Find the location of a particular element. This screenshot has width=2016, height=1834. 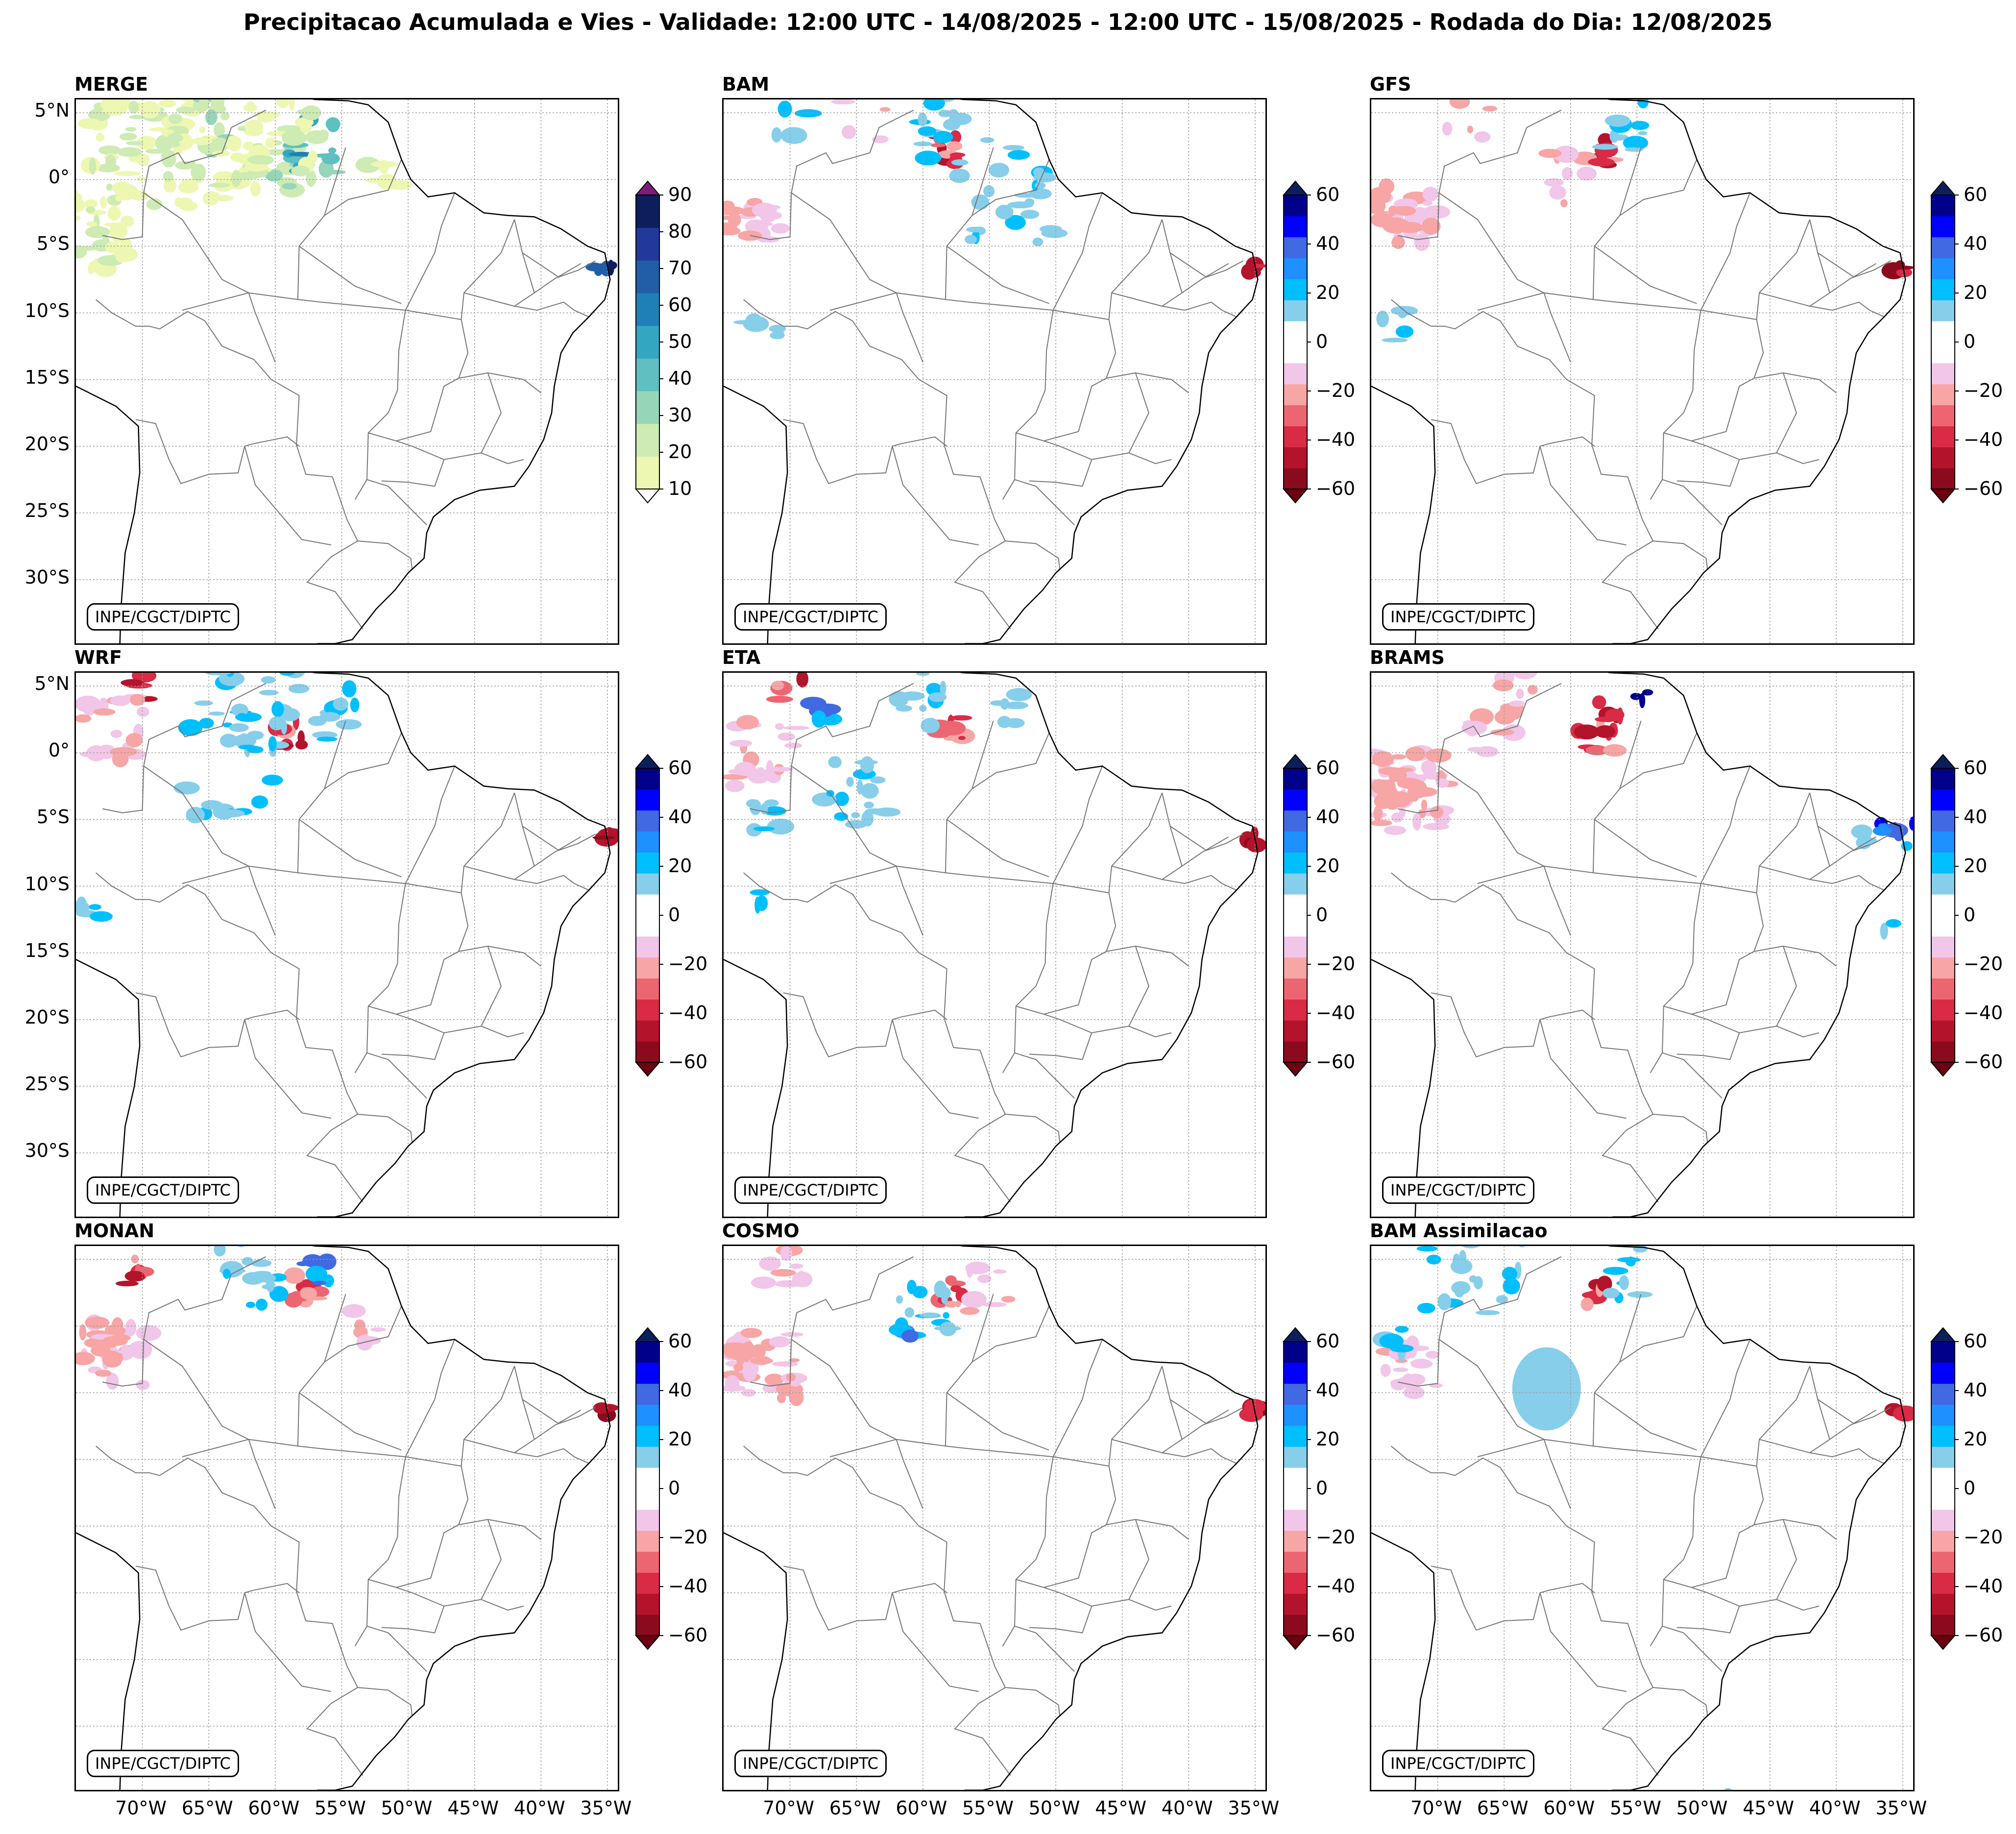

panel-title: COSMO is located at coordinates (761, 1231).